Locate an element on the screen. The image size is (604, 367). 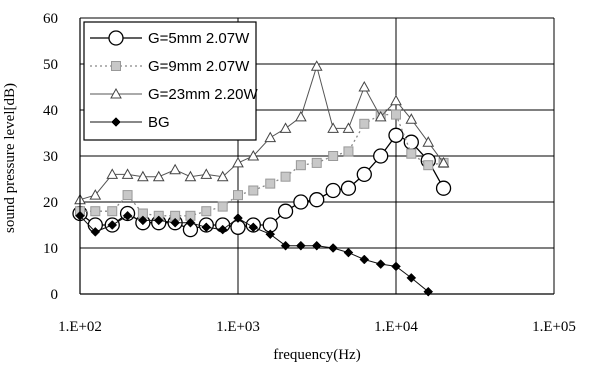
legend-label-1: G=9mm 2.07W is located at coordinates (199, 66).